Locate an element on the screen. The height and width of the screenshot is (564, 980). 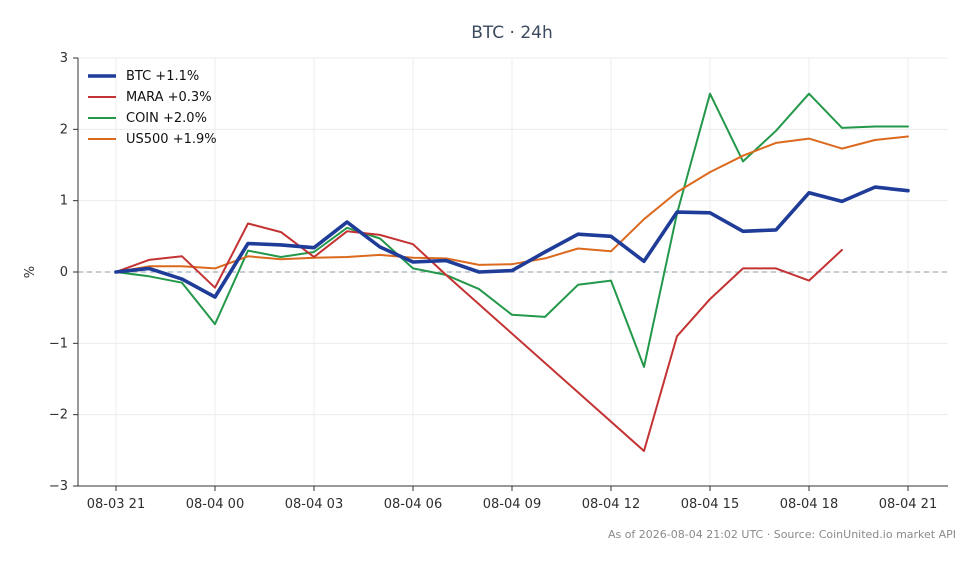
y-tick-label: −3 is located at coordinates (58, 486).